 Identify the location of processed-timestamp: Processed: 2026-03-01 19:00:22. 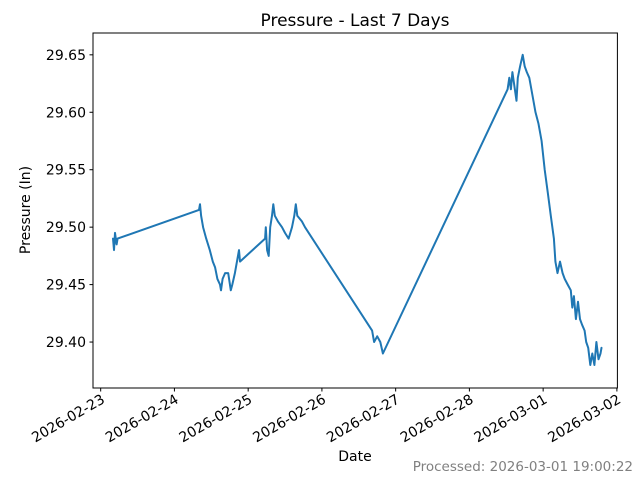
(523, 467).